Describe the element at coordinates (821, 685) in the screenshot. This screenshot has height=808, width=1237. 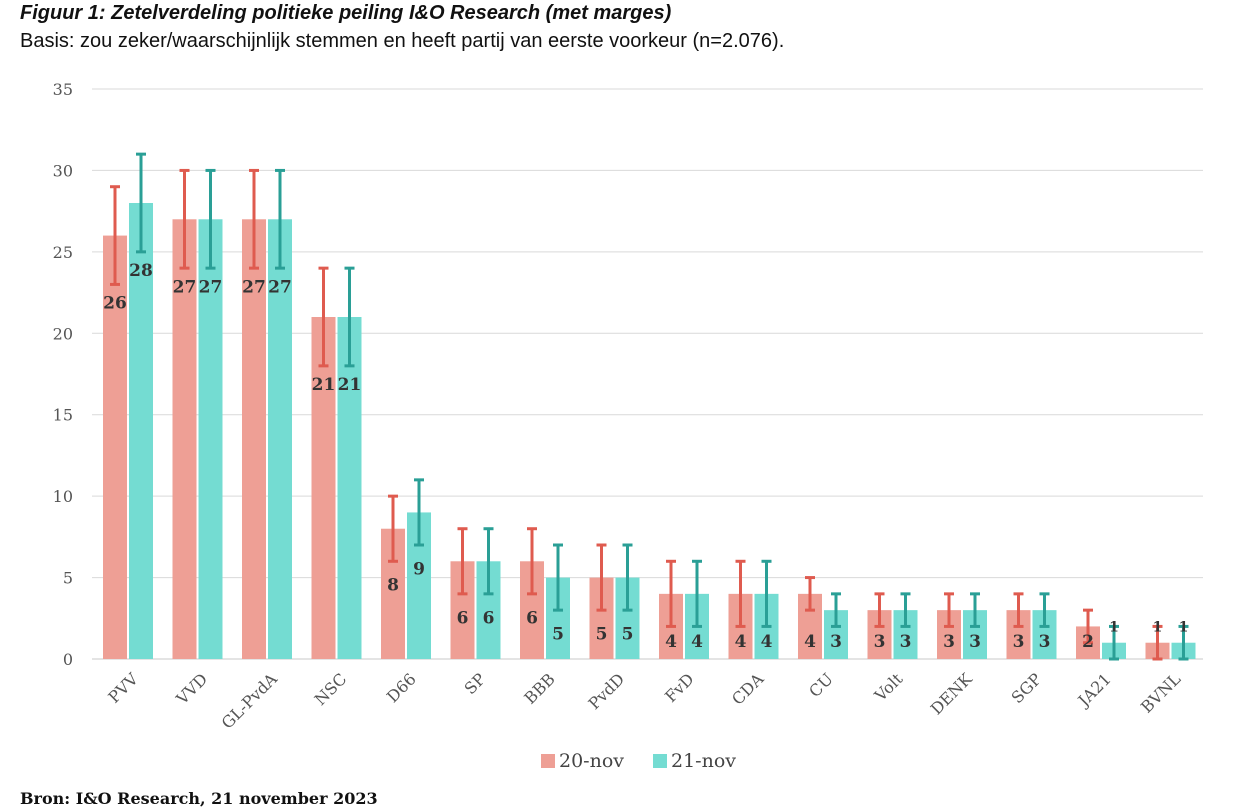
I see `x-tick-label: CU` at that location.